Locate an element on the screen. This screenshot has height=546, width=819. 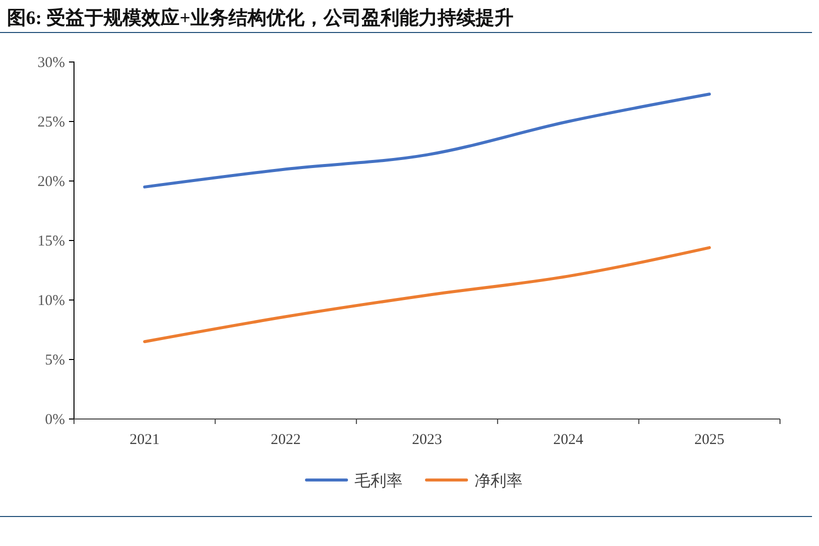
x-tick-label: 2024 is located at coordinates (568, 440).